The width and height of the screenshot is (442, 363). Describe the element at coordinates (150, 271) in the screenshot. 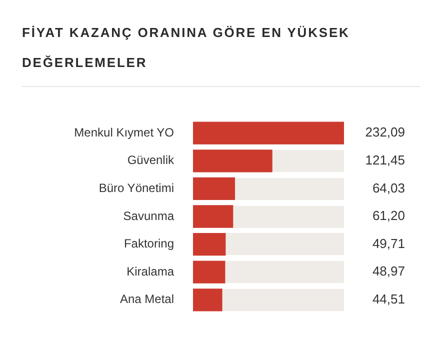

I see `y-tick-label: Kiralama` at that location.